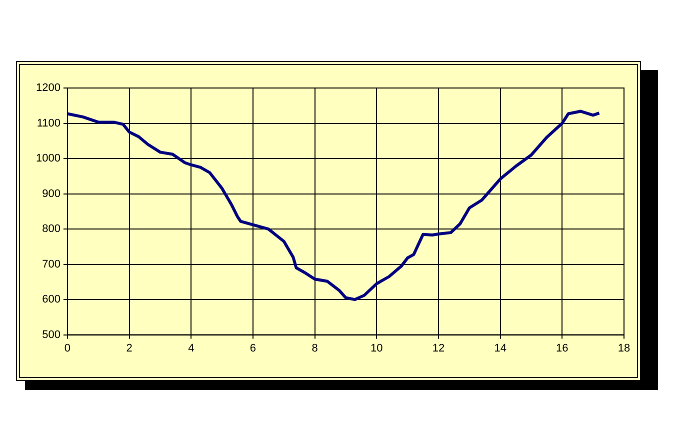  Describe the element at coordinates (51, 334) in the screenshot. I see `y-tick-label: 500` at that location.